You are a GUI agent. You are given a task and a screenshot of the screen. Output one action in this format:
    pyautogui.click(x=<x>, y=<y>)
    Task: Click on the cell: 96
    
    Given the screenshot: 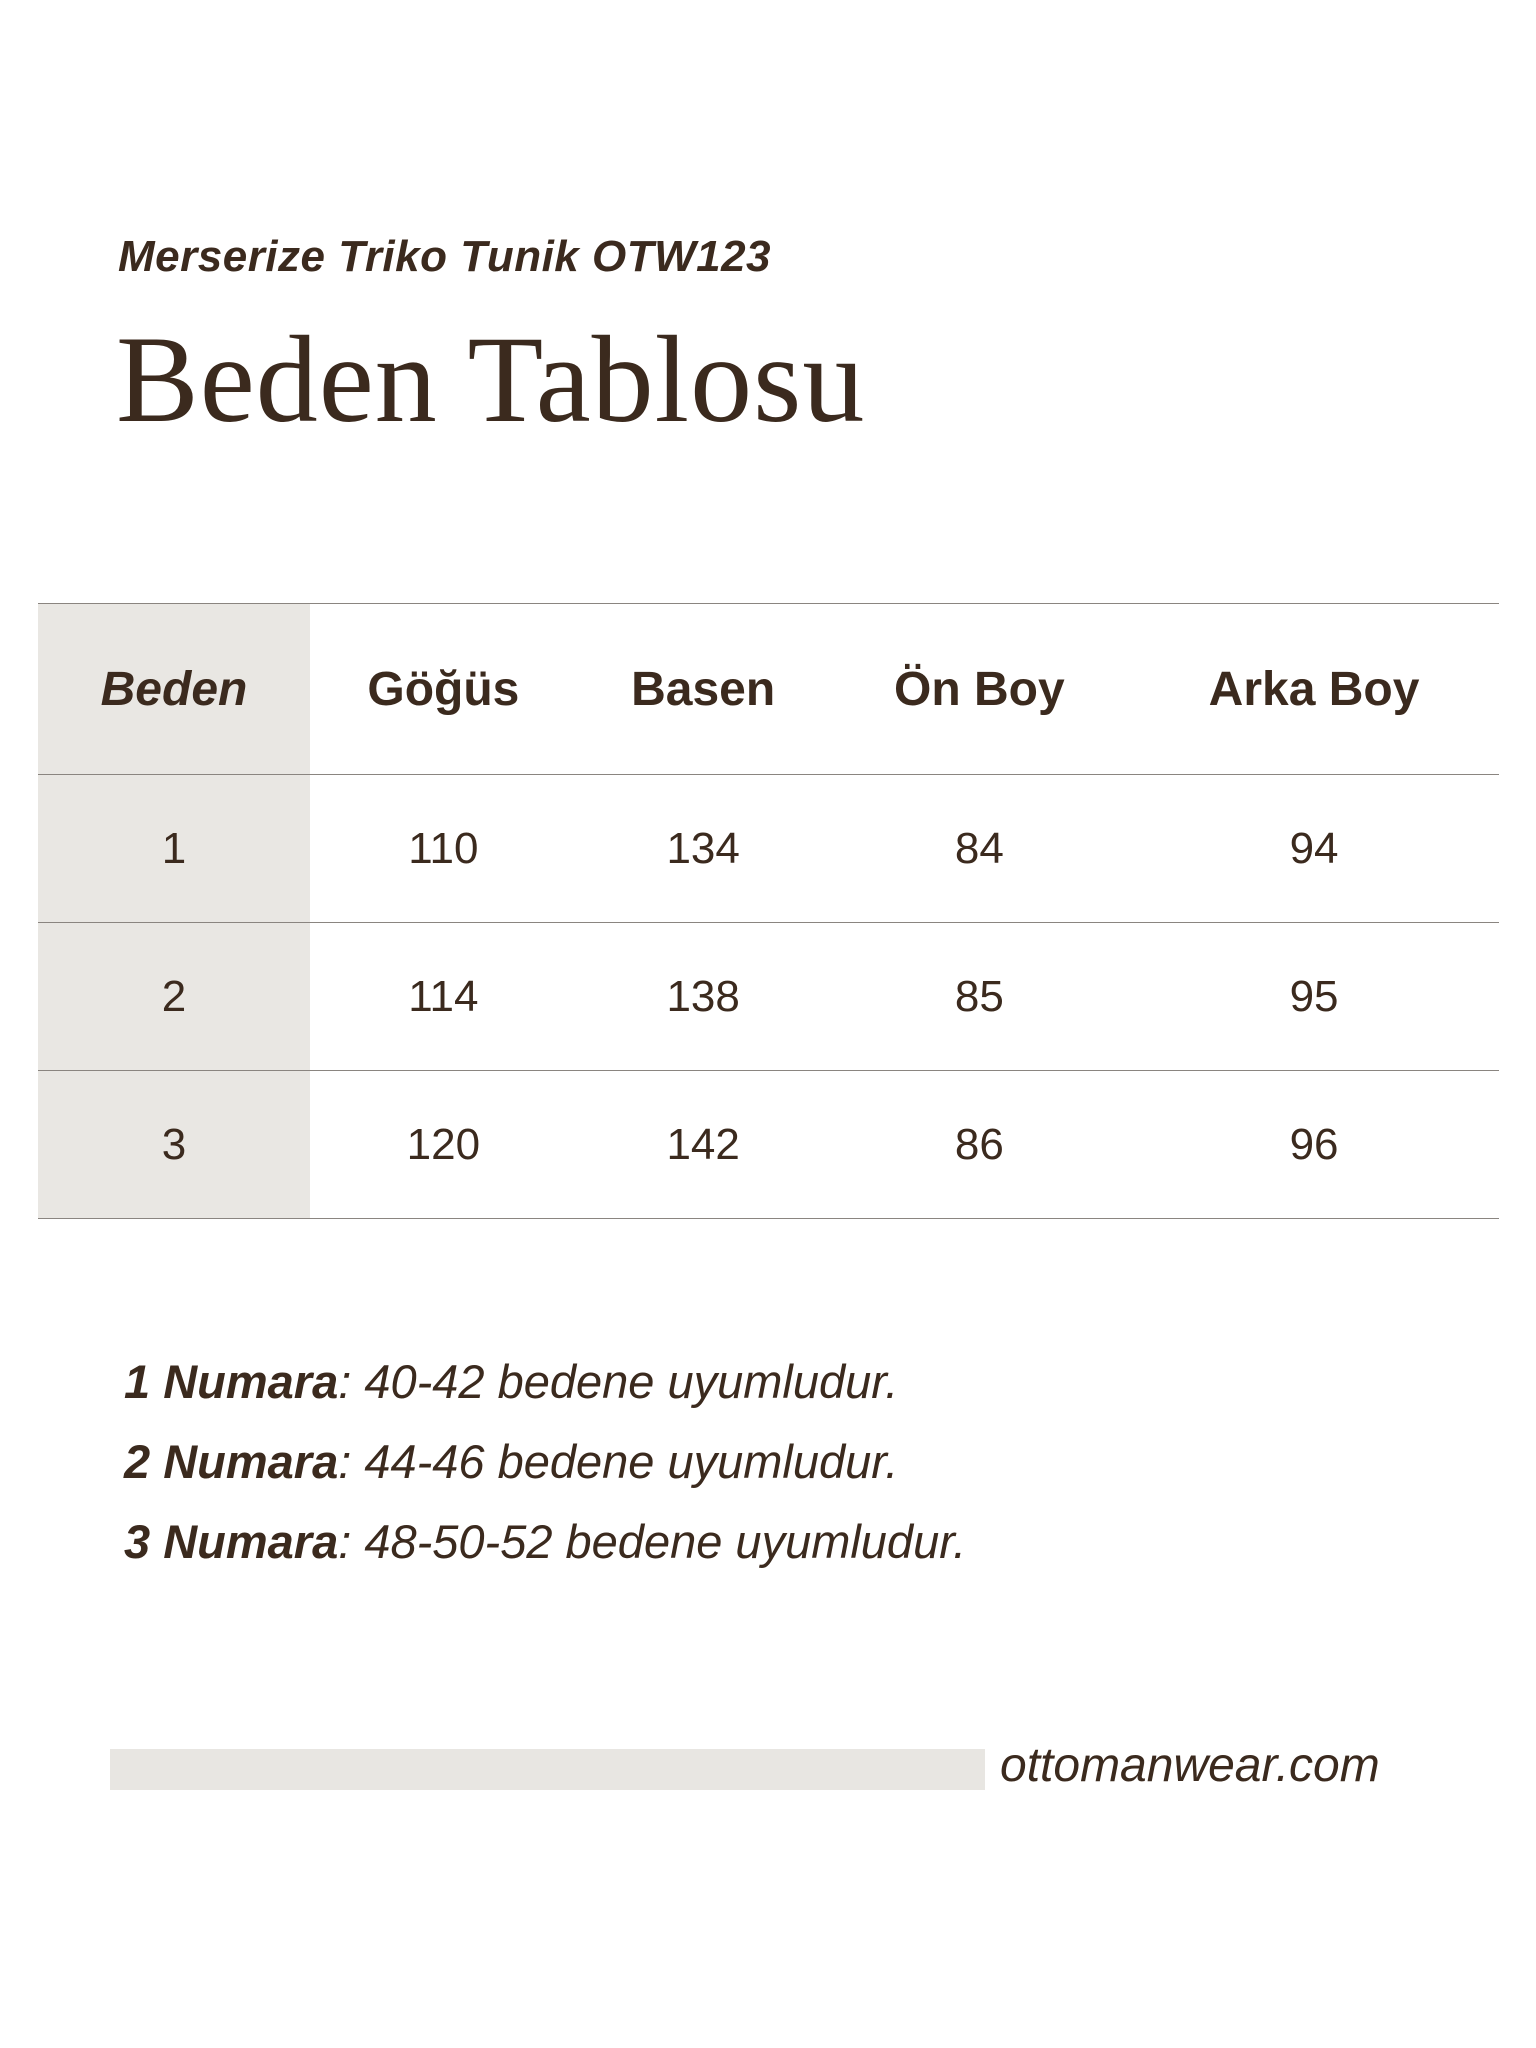 What is the action you would take?
    pyautogui.click(x=1314, y=1144)
    